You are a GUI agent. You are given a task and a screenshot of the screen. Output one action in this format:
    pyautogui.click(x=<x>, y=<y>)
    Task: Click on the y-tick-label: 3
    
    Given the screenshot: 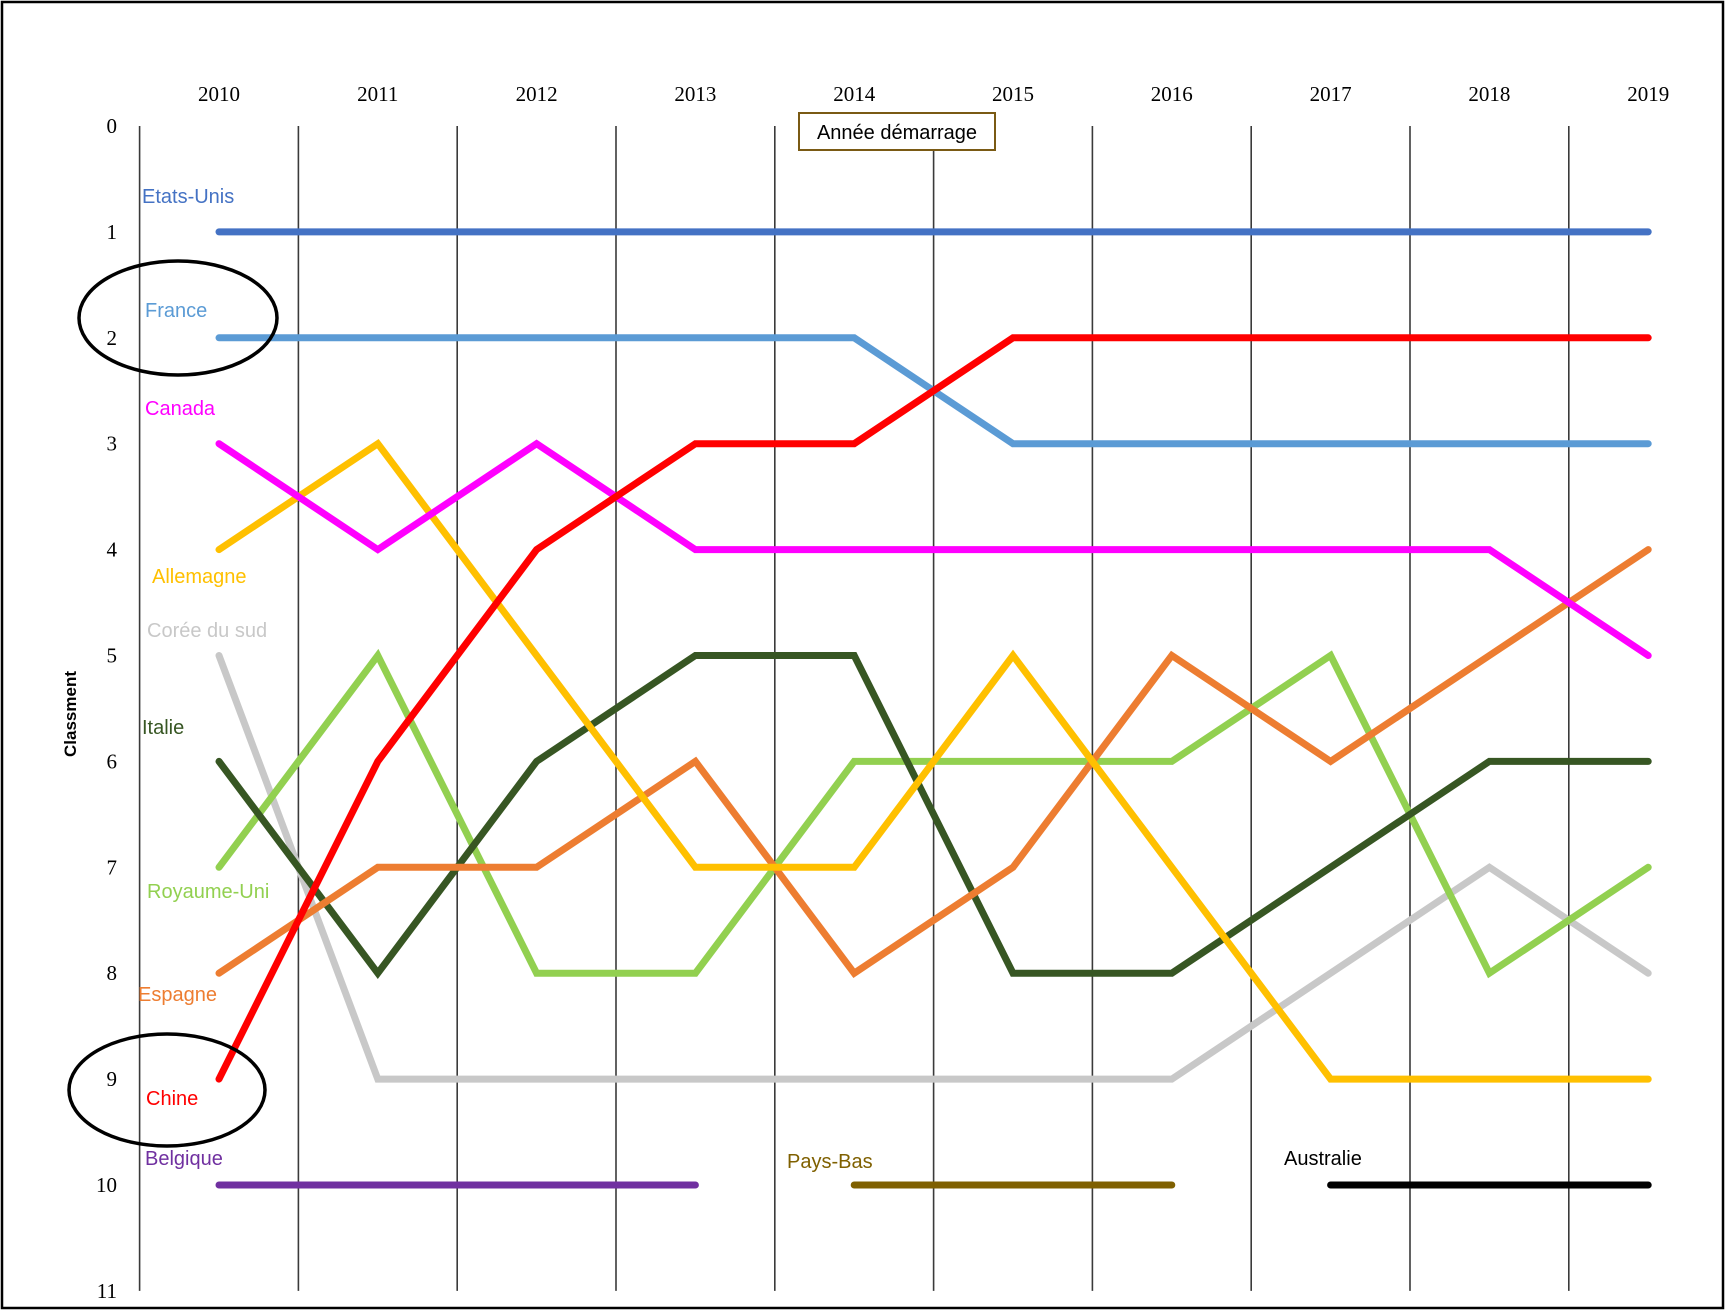 What is the action you would take?
    pyautogui.click(x=112, y=444)
    